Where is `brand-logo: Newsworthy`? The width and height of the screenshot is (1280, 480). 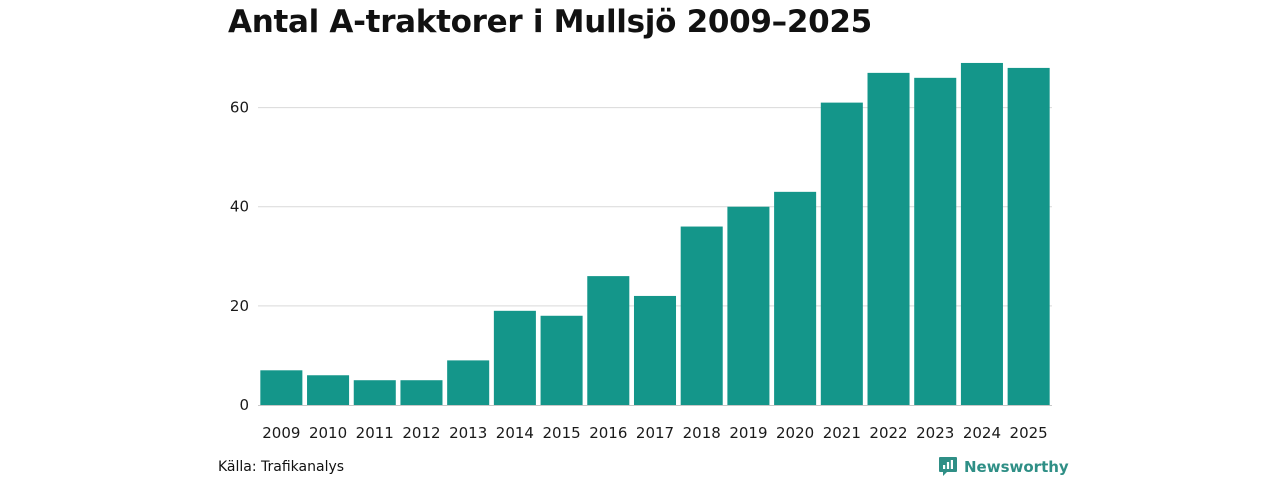 brand-logo: Newsworthy is located at coordinates (1003, 467).